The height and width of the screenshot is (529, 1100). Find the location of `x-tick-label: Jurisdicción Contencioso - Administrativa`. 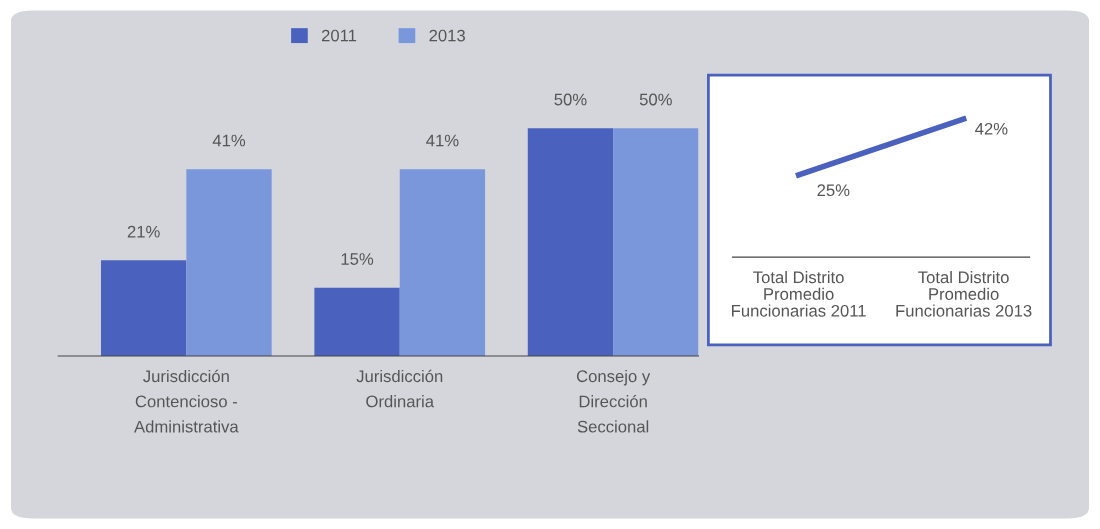

x-tick-label: Jurisdicción Contencioso - Administrativa is located at coordinates (186, 401).